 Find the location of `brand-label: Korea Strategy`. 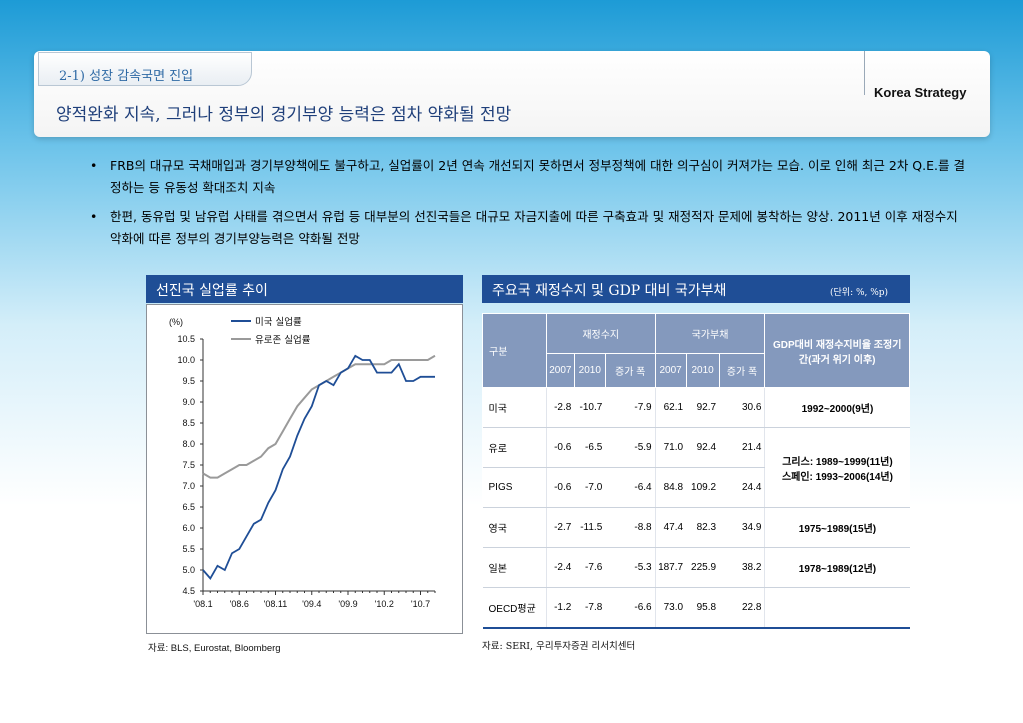

brand-label: Korea Strategy is located at coordinates (920, 92).